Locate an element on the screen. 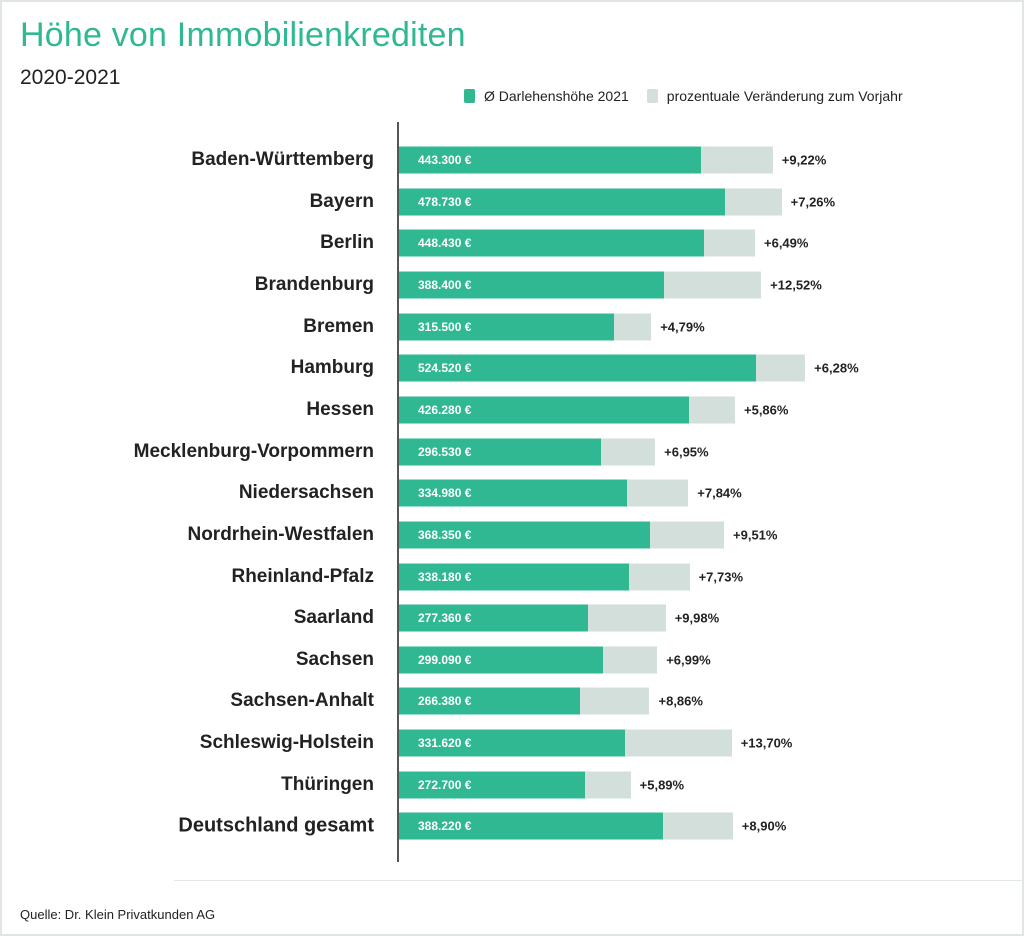 This screenshot has width=1024, height=936. value-label: 315.500 € is located at coordinates (445, 326).